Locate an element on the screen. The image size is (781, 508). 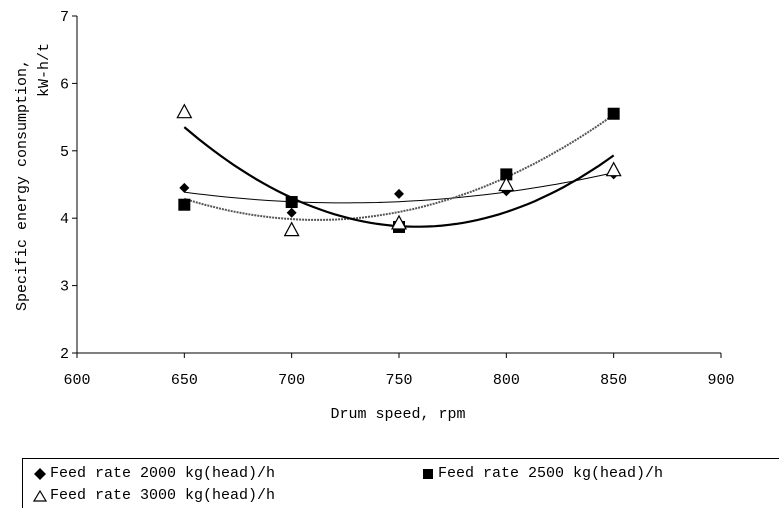
legend-item-2000: Feed rate 2000 kg(head)/h is located at coordinates (154, 473).